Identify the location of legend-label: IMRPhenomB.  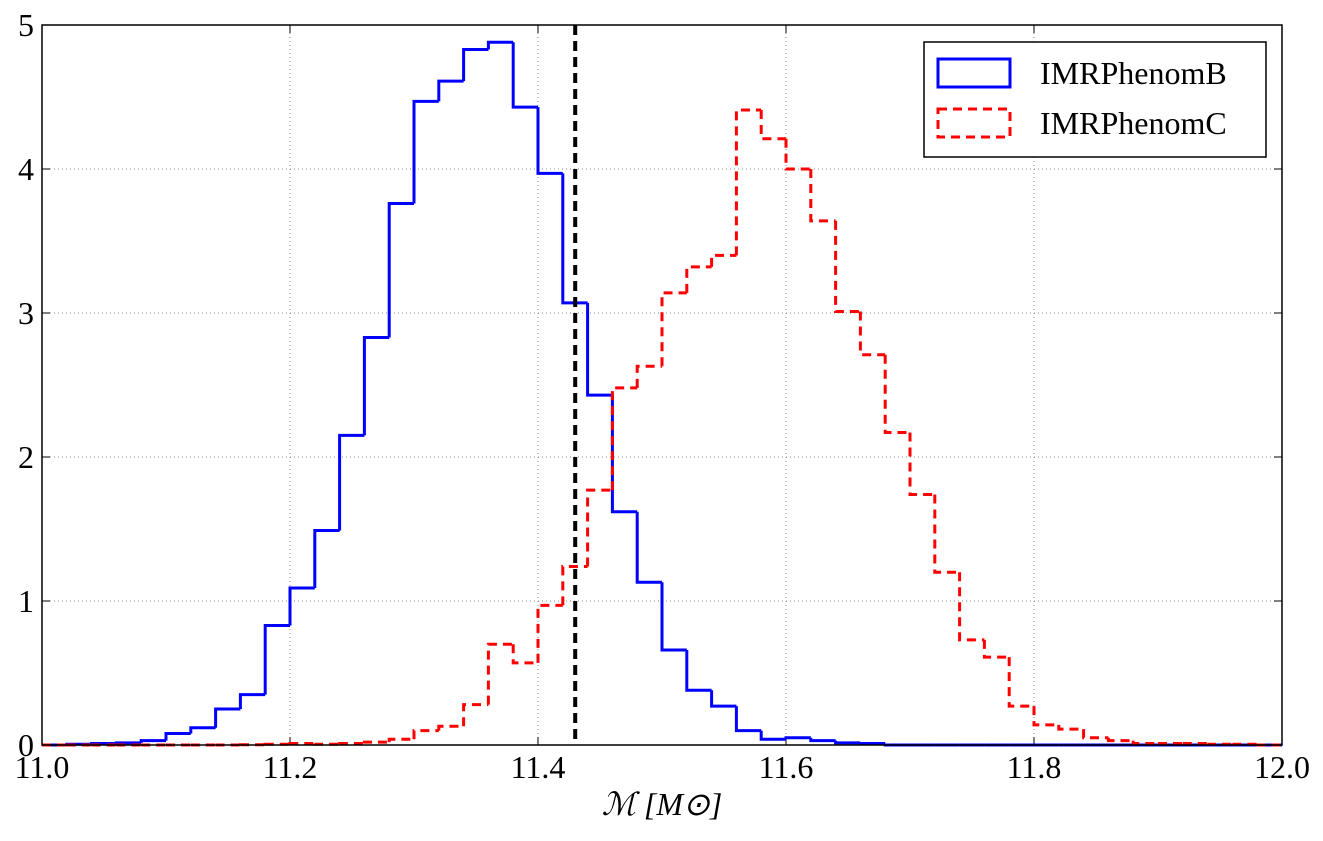
(1133, 73).